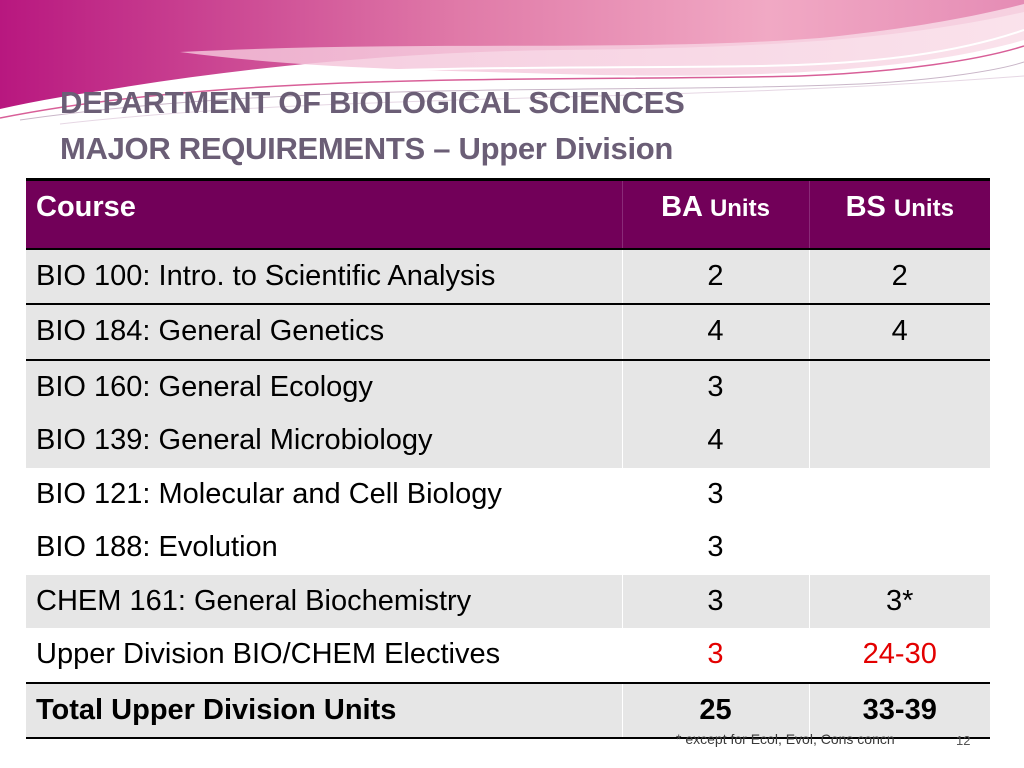 The width and height of the screenshot is (1024, 768). I want to click on header-bs-abbr: BS, so click(865, 207).